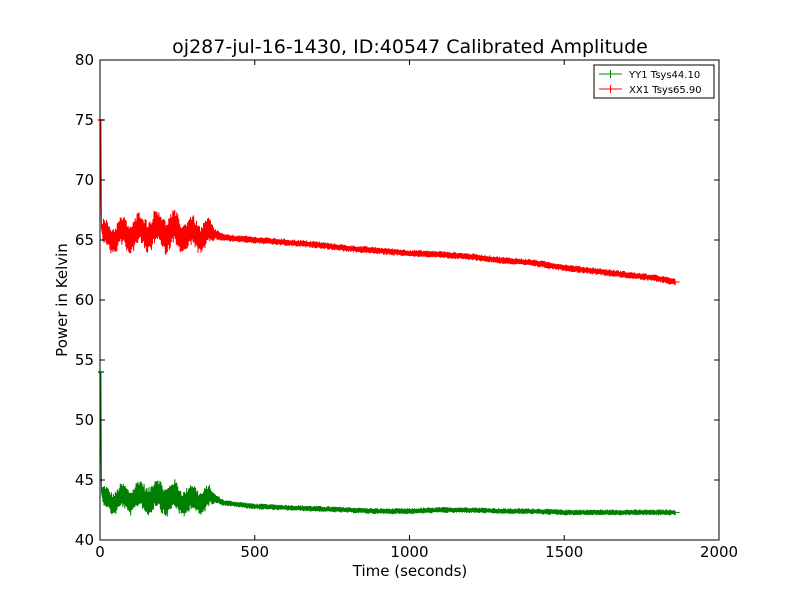 This screenshot has width=800, height=600. Describe the element at coordinates (254, 552) in the screenshot. I see `x-tick-label: 500` at that location.